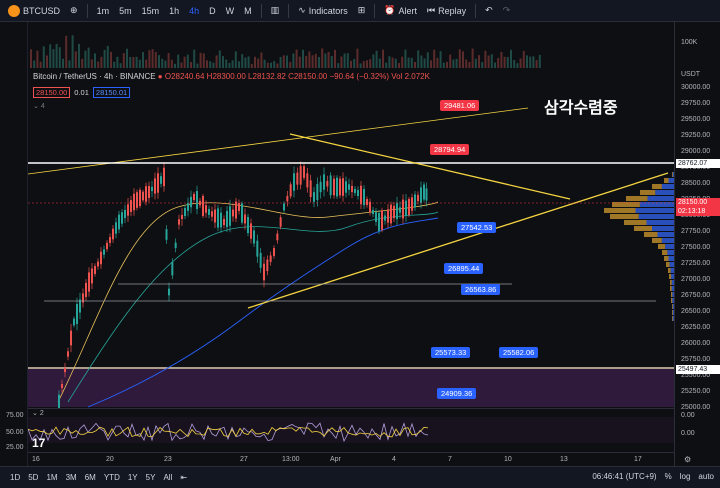 This screenshot has width=720, height=488. What do you see at coordinates (194, 10) in the screenshot?
I see `interval-4h: 4h` at bounding box center [194, 10].